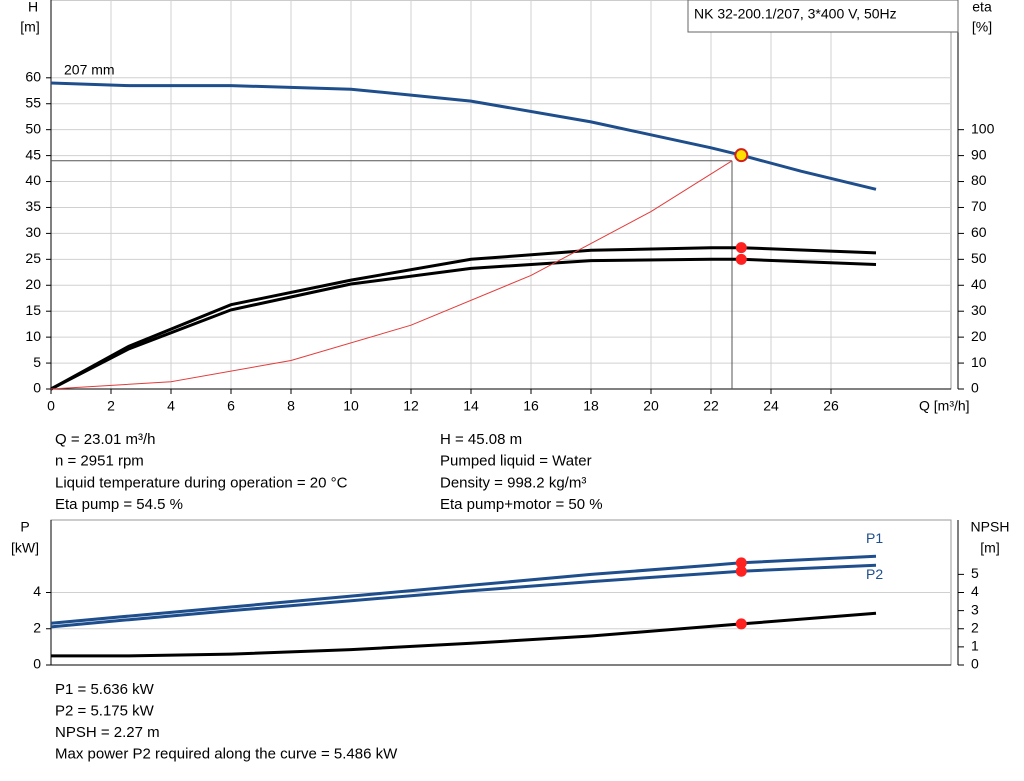  I want to click on y2-tick-label: 40, so click(979, 284).